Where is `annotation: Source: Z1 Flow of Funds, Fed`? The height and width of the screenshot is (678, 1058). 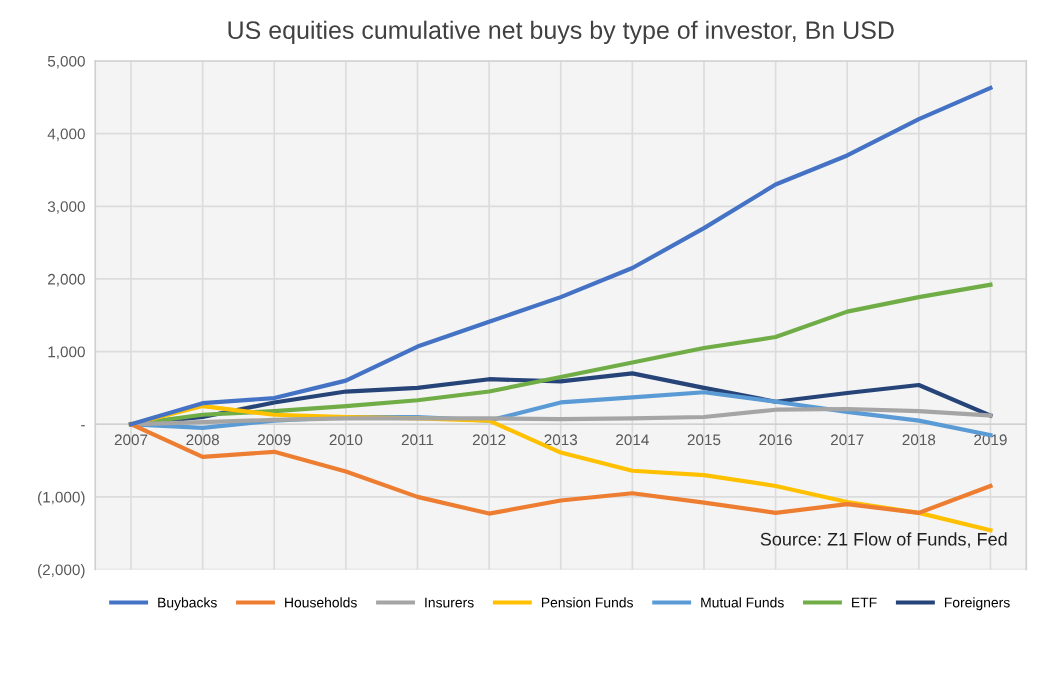
annotation: Source: Z1 Flow of Funds, Fed is located at coordinates (883, 540).